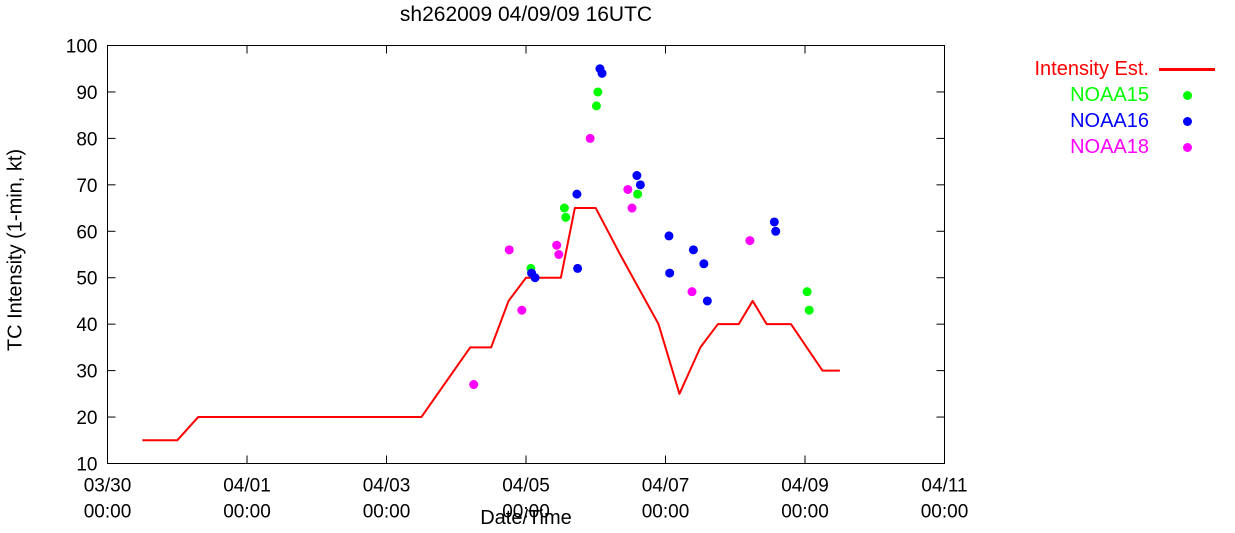 This screenshot has width=1235, height=533. I want to click on y-tick-label: 100, so click(82, 47).